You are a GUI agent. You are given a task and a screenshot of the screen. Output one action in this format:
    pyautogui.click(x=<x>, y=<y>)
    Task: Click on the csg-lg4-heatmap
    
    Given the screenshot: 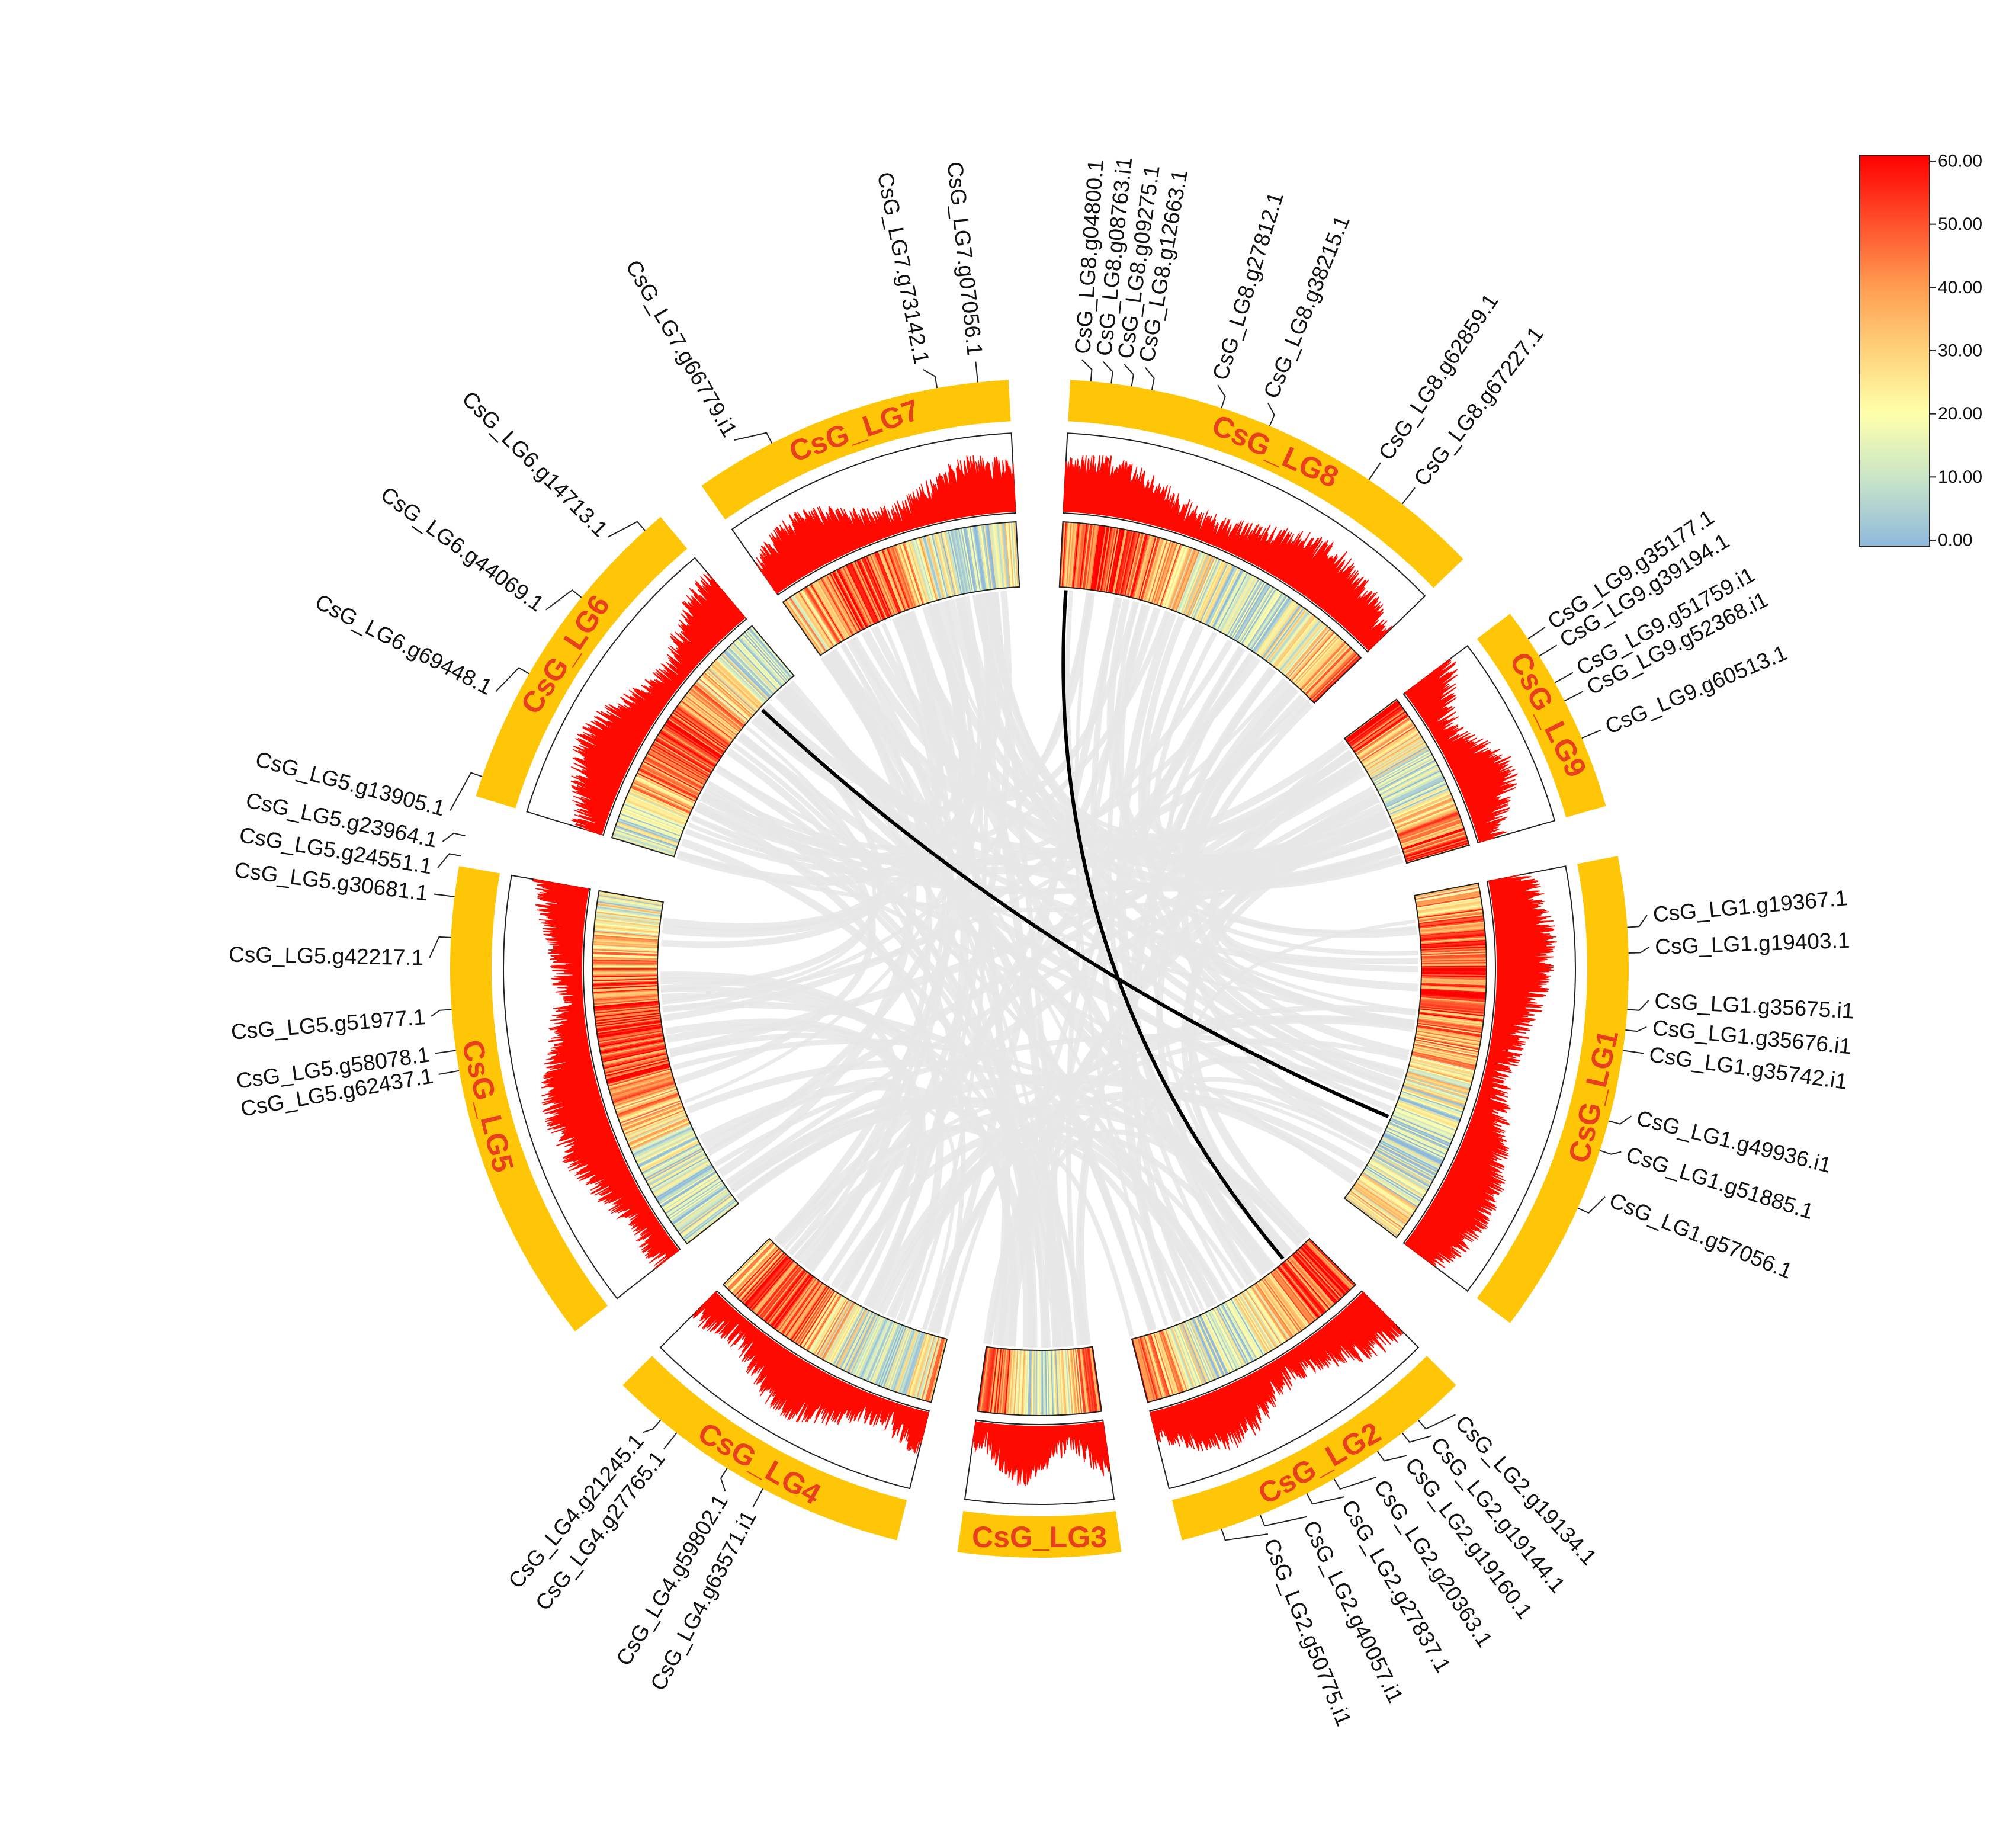 What is the action you would take?
    pyautogui.click(x=835, y=1320)
    